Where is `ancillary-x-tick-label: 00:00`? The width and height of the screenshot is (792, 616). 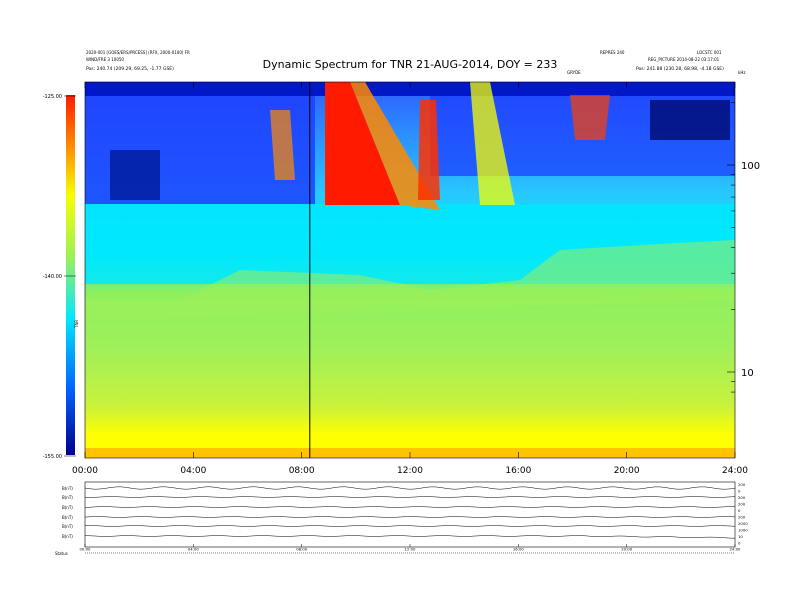 ancillary-x-tick-label: 00:00 is located at coordinates (86, 549).